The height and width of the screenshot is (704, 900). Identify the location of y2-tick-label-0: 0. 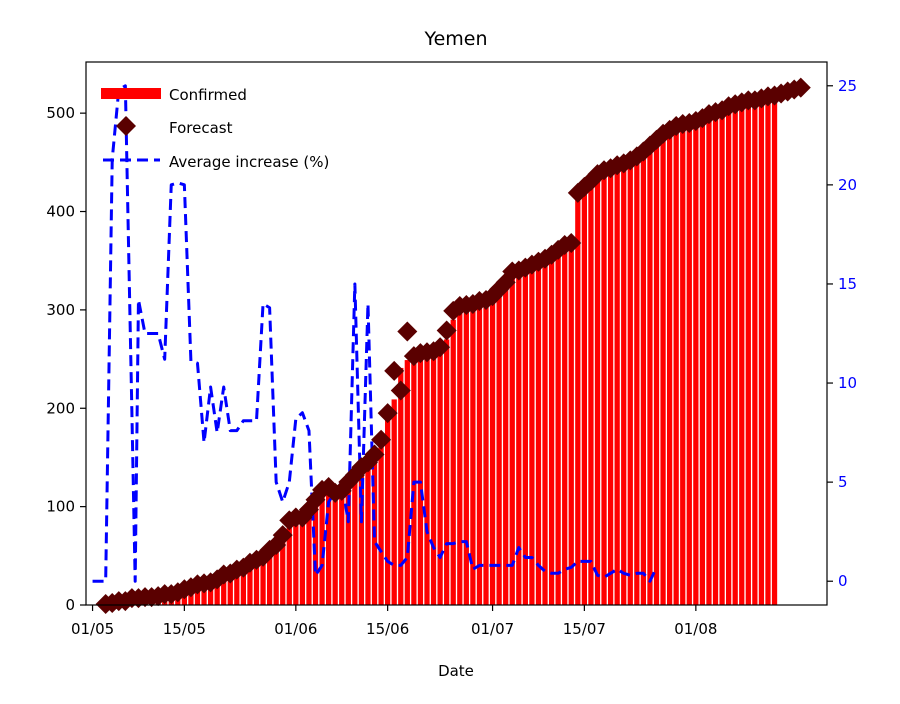
(843, 581).